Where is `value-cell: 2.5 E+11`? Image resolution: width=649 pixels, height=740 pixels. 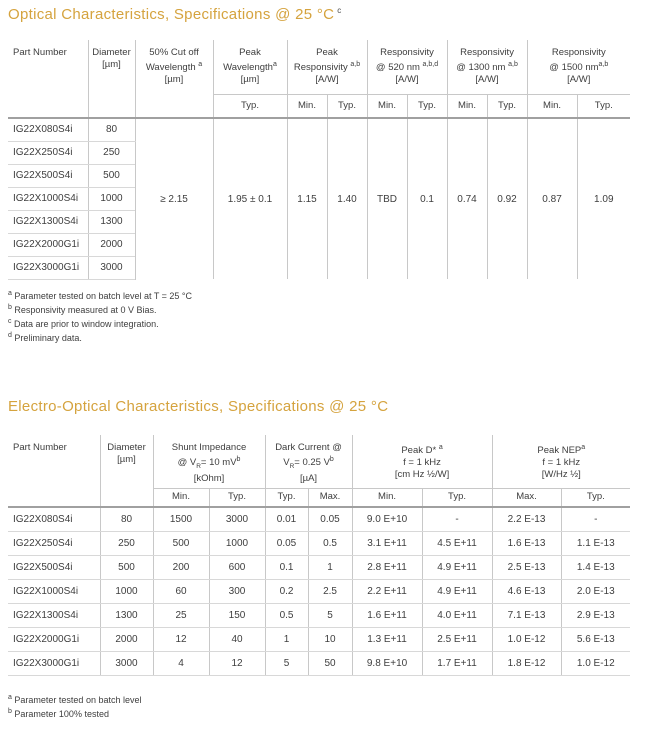 value-cell: 2.5 E+11 is located at coordinates (457, 639).